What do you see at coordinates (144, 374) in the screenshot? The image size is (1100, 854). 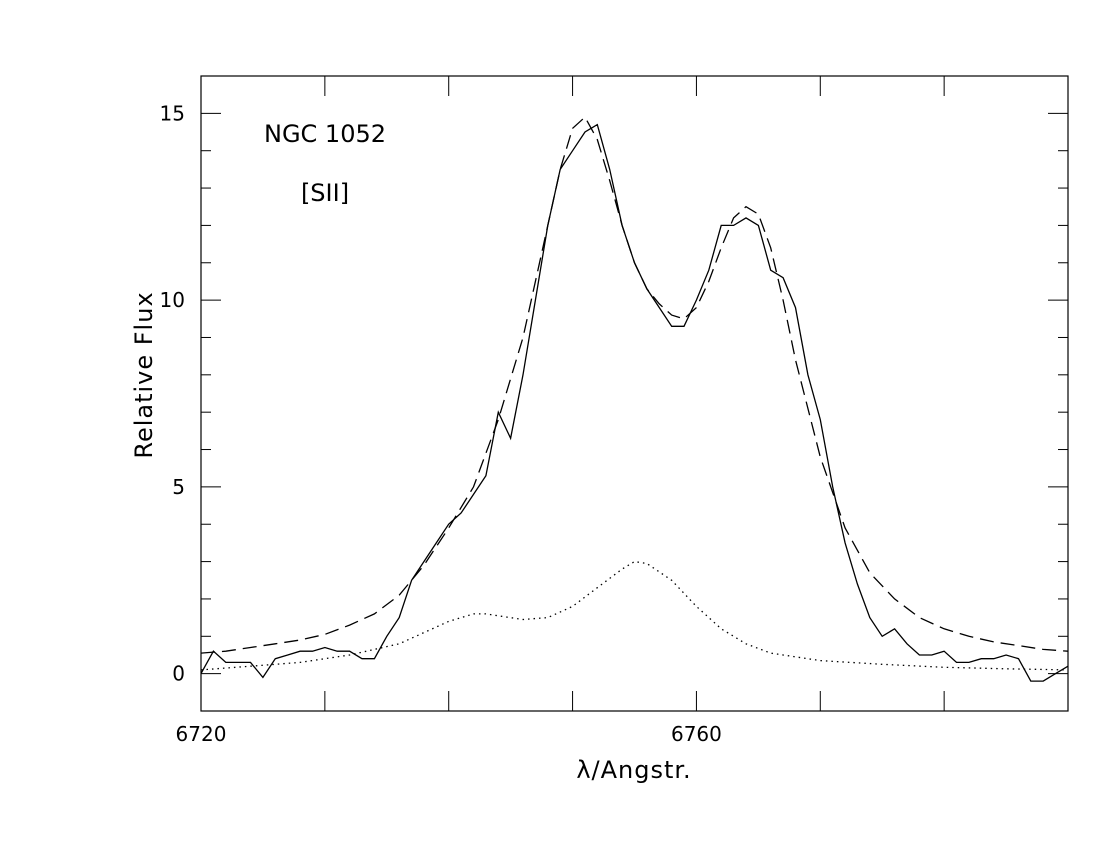 I see `y-axis-label: Relative Flux` at bounding box center [144, 374].